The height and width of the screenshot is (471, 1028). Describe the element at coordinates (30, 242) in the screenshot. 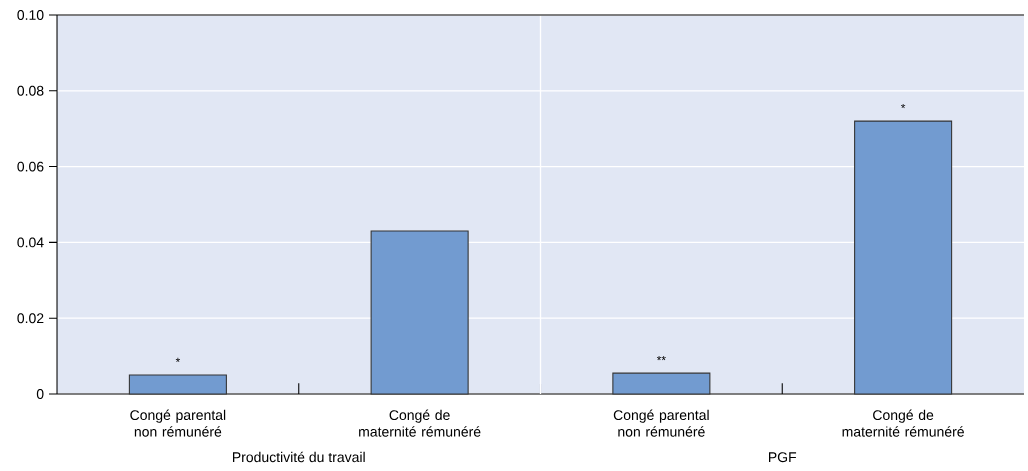

I see `y-tick-label: 0.04` at that location.